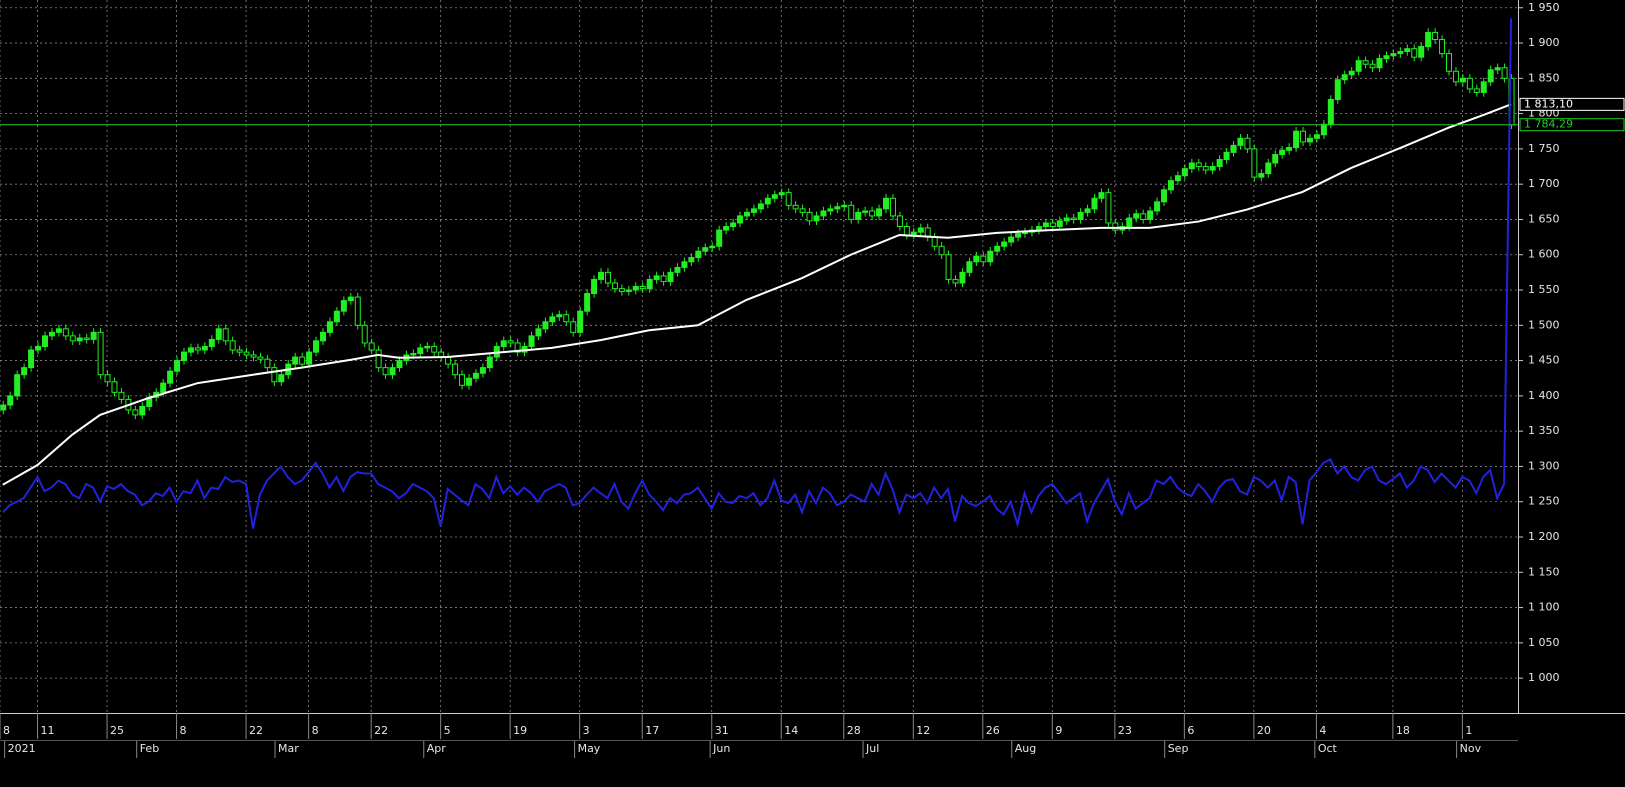  I want to click on x-tick-label: 6, so click(1190, 730).